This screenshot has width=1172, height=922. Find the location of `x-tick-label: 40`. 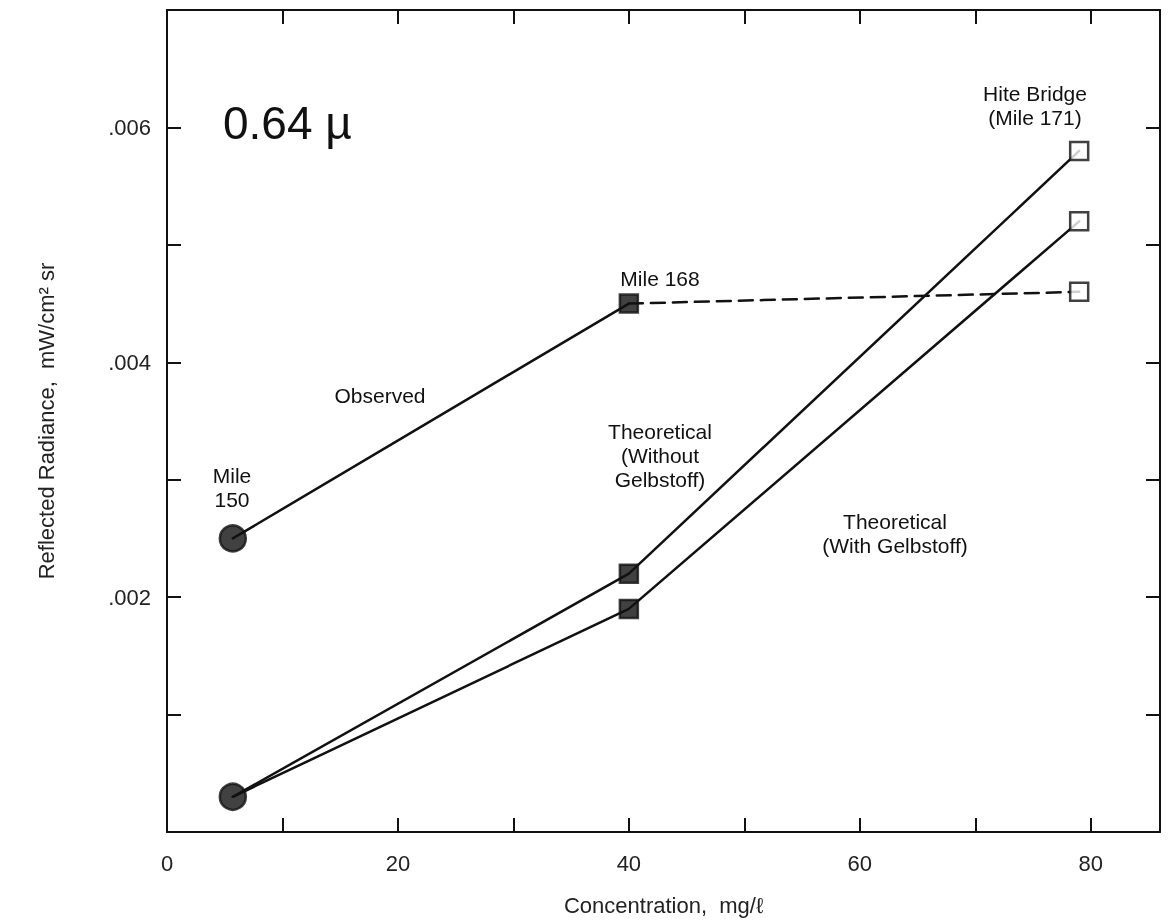

x-tick-label: 40 is located at coordinates (629, 863).